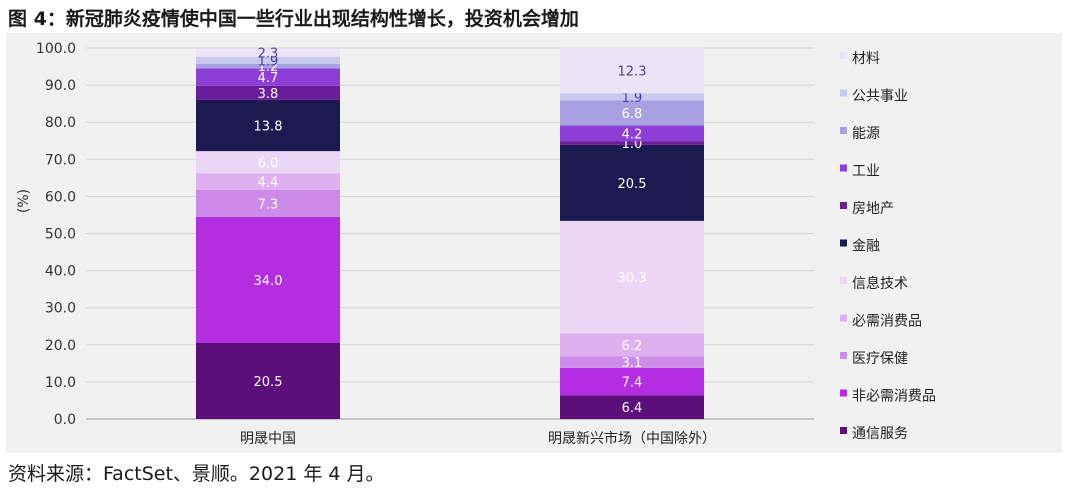 The image size is (1080, 492). I want to click on data-label: 13.8, so click(268, 127).